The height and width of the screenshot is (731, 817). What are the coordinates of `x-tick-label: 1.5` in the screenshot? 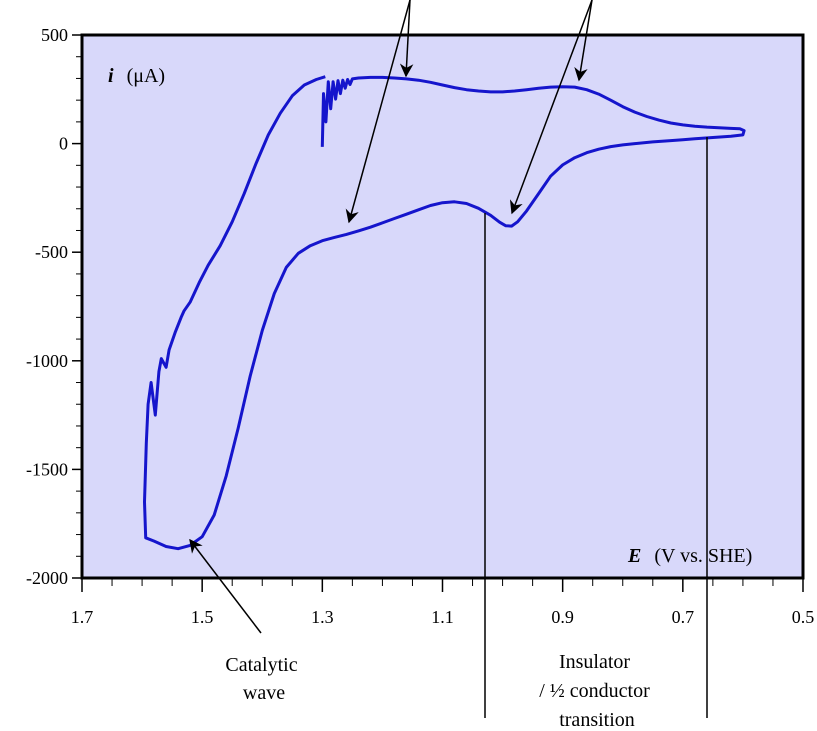 It's located at (202, 617).